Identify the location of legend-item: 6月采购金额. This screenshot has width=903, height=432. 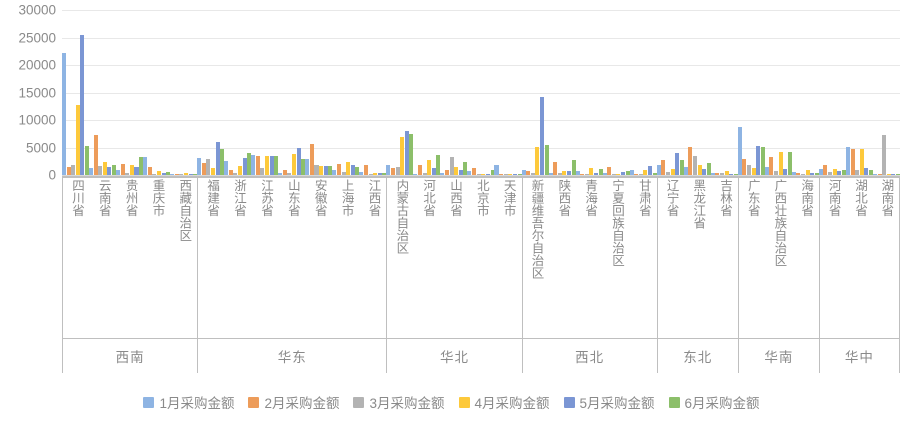
(714, 402).